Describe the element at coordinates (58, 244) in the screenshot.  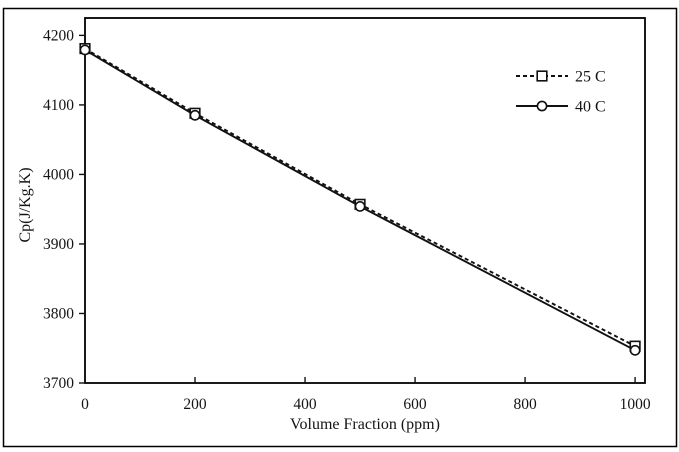
I see `y-tick-label: 3900` at that location.